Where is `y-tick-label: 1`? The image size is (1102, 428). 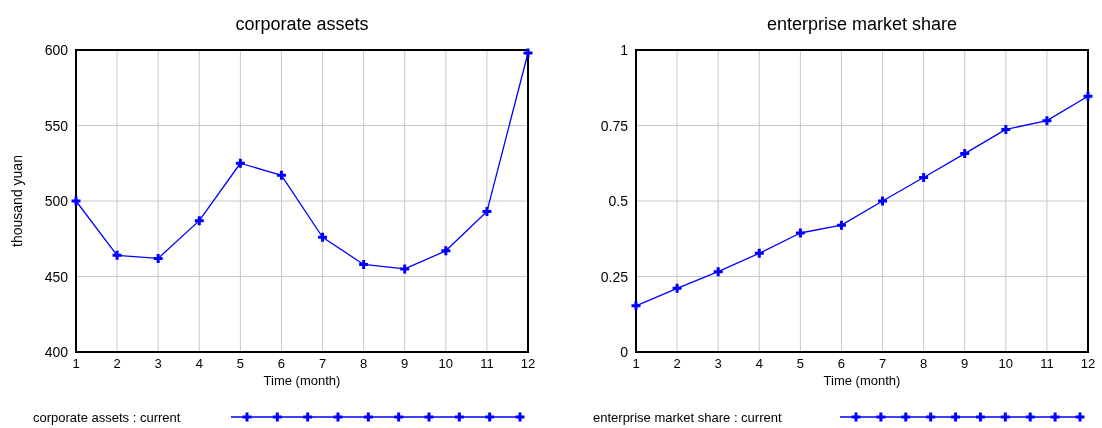 y-tick-label: 1 is located at coordinates (624, 50).